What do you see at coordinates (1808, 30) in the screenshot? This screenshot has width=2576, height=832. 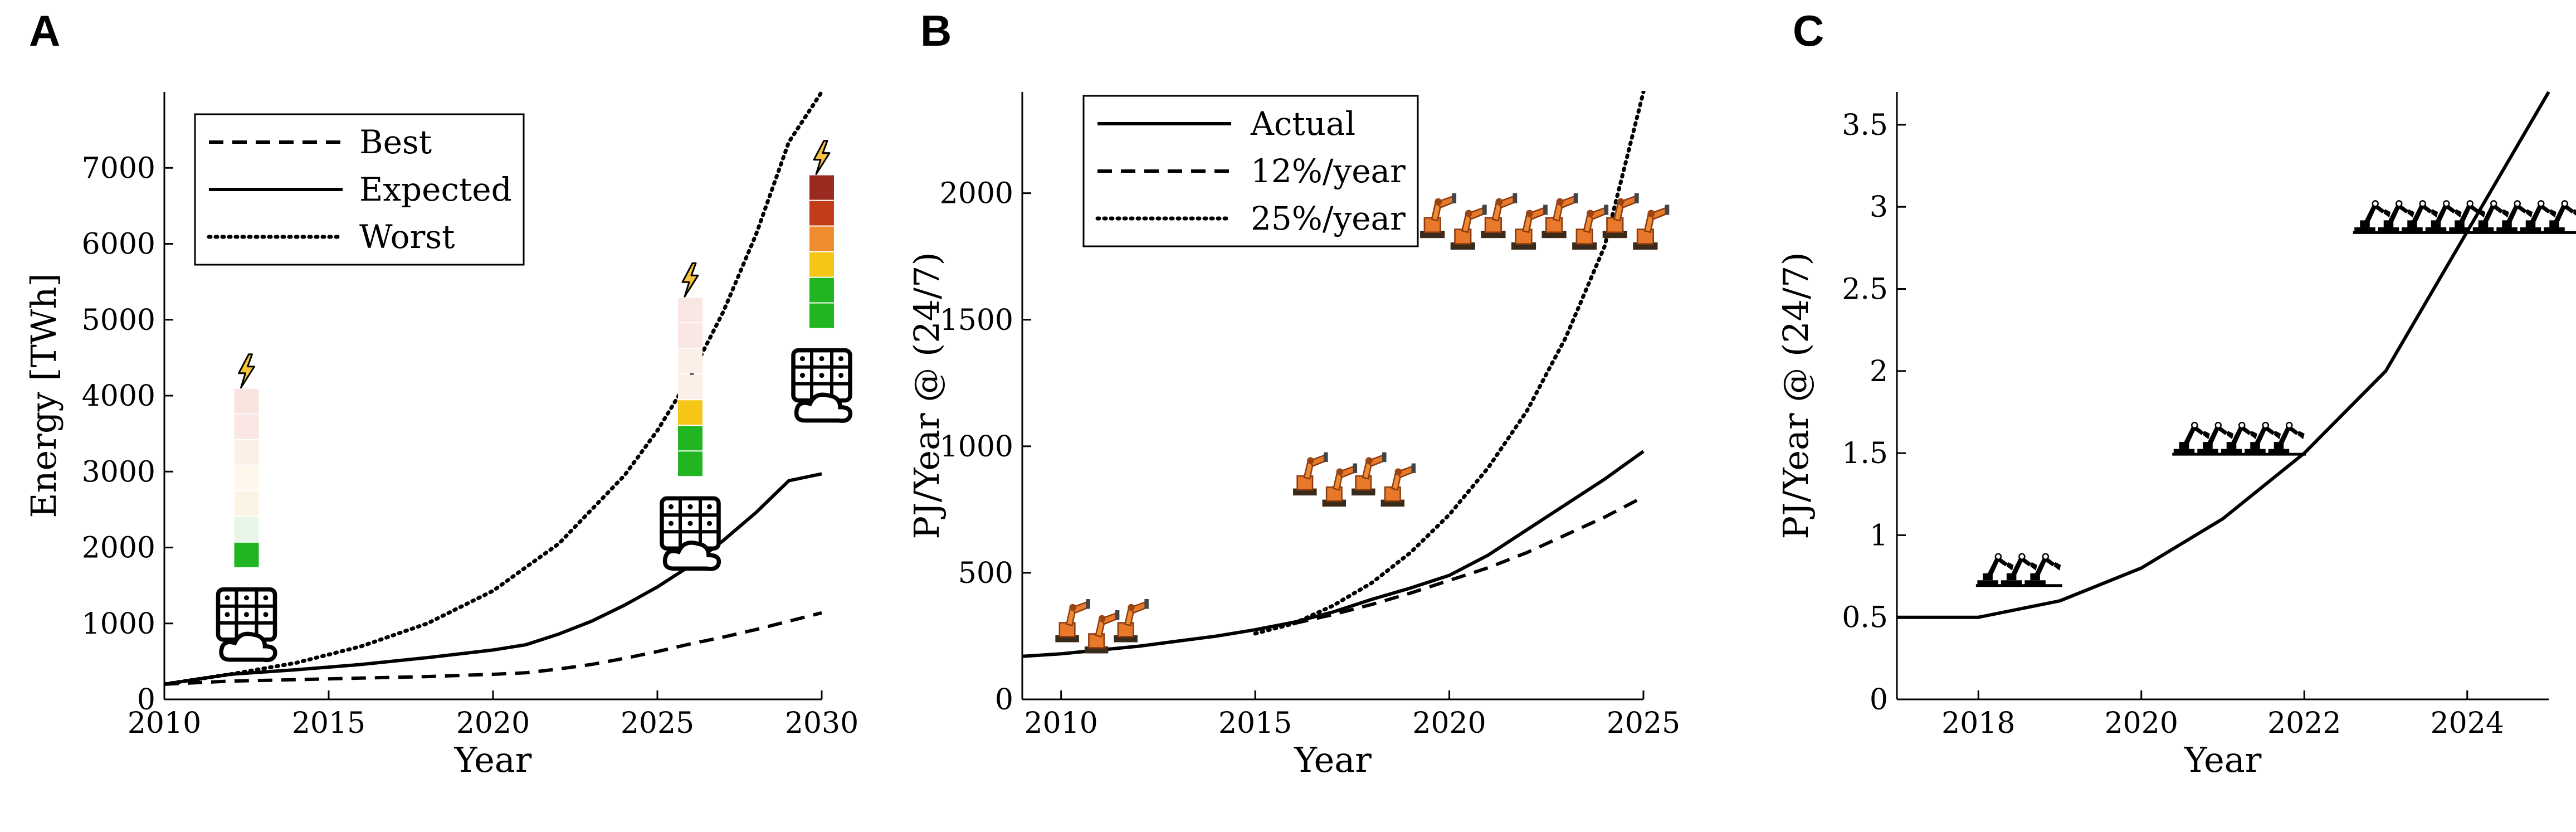 I see `panel-label-c: C` at bounding box center [1808, 30].